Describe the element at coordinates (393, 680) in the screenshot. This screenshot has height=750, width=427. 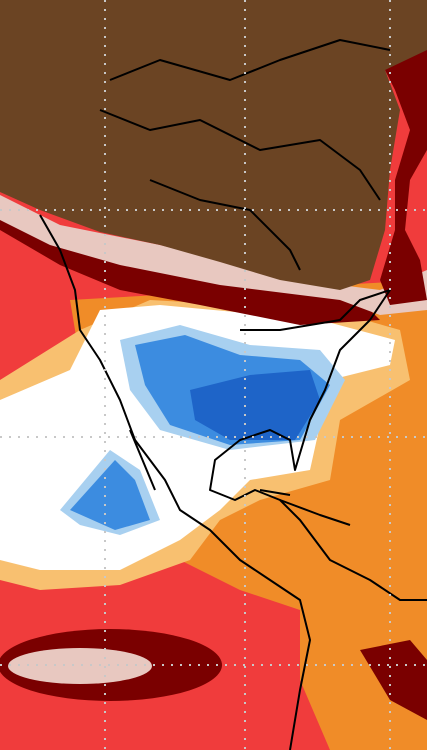
I see `dark-red-south` at that location.